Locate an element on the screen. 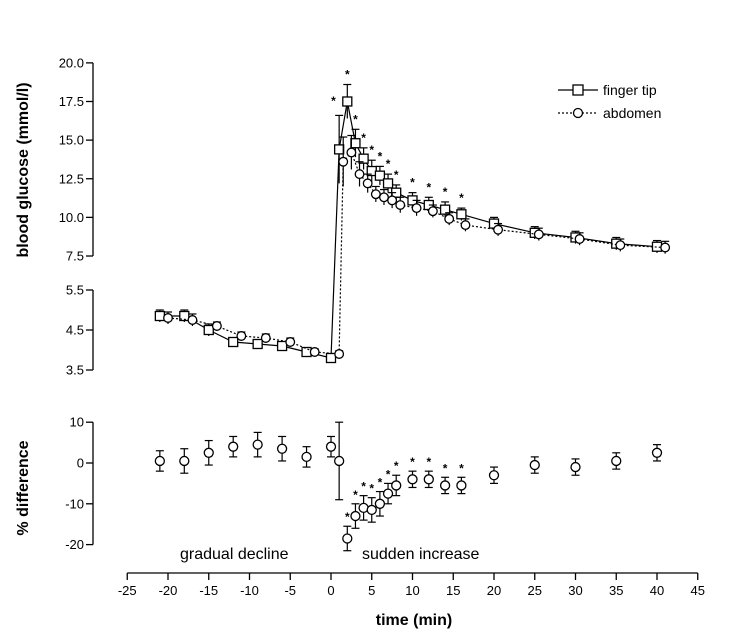 The image size is (748, 632). y-tick-label: 10.0 is located at coordinates (71, 217).